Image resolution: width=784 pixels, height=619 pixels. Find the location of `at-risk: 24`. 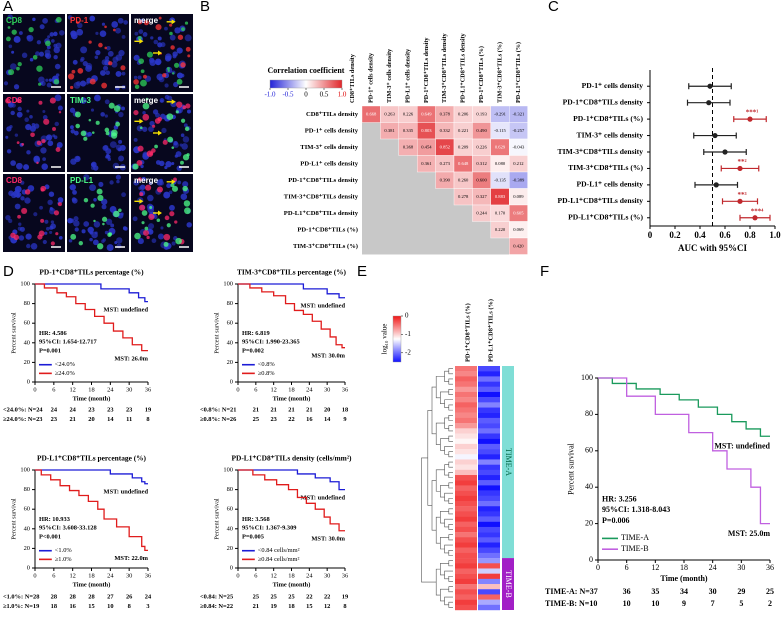

at-risk: 24 is located at coordinates (148, 596).